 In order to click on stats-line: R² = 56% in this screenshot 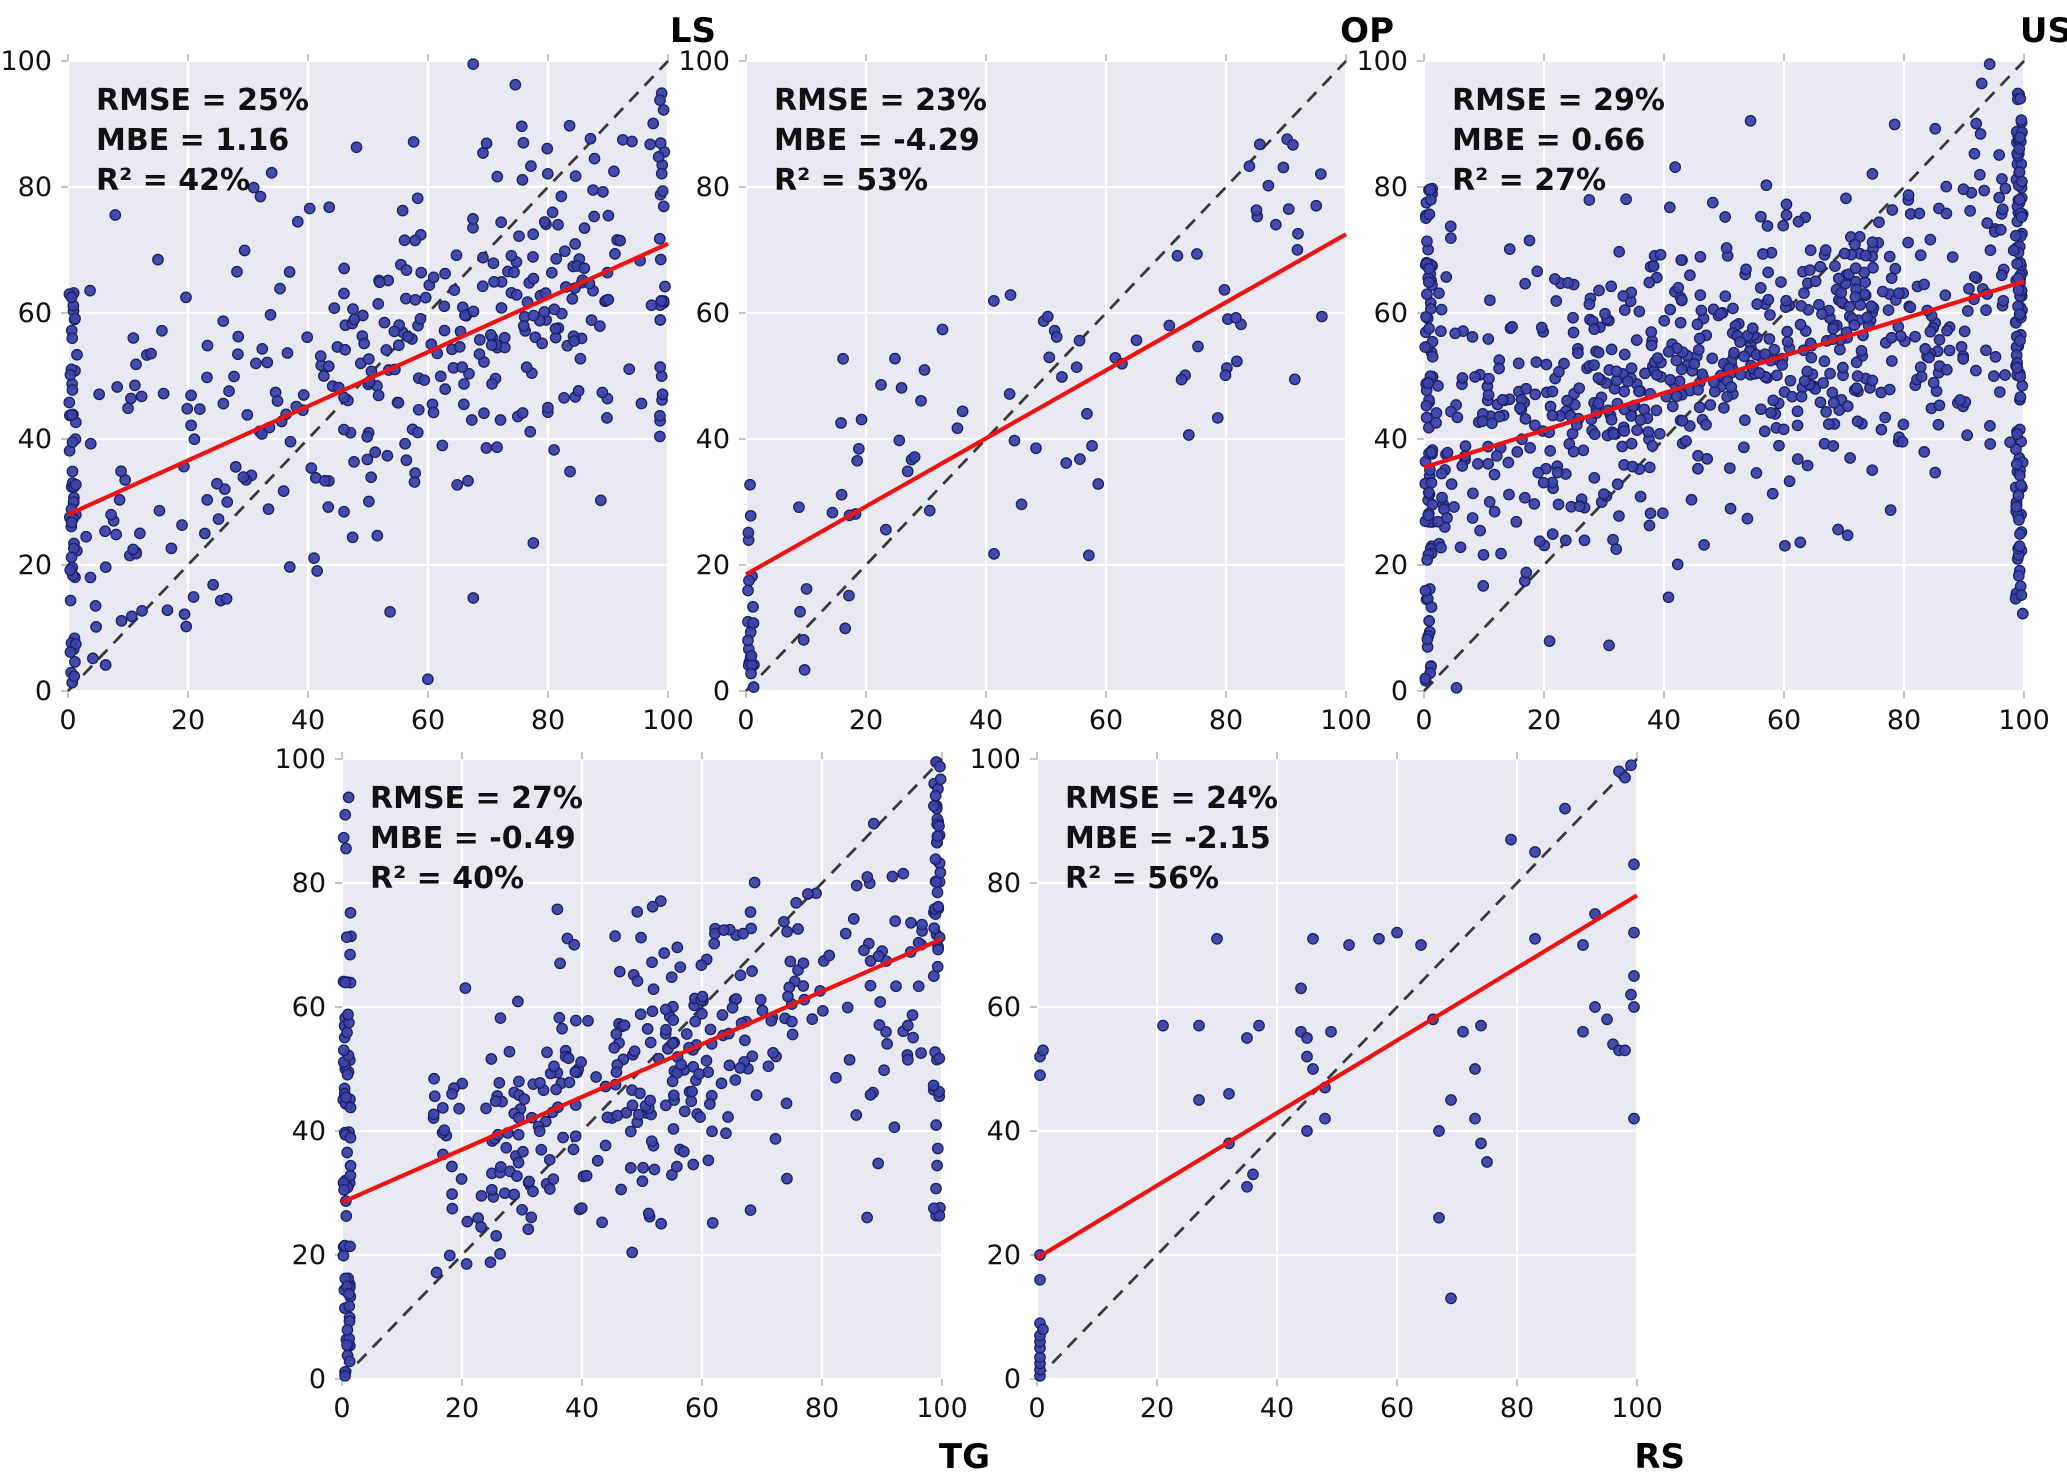, I will do `click(1142, 878)`.